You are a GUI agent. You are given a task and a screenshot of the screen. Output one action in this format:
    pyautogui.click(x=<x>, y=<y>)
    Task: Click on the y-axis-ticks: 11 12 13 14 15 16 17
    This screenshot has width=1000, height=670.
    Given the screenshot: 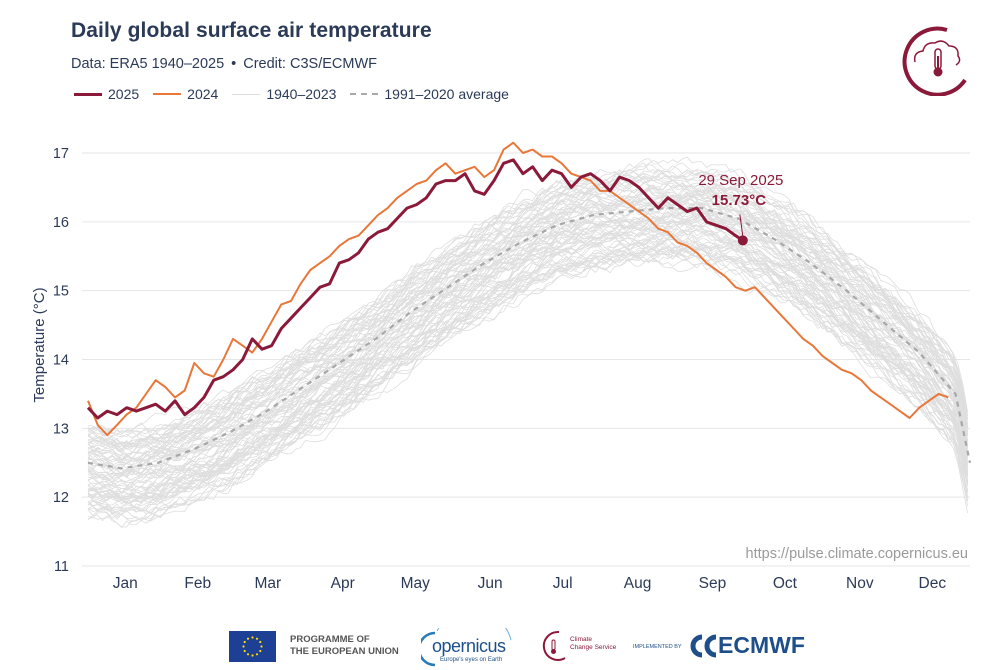 What is the action you would take?
    pyautogui.click(x=61, y=360)
    